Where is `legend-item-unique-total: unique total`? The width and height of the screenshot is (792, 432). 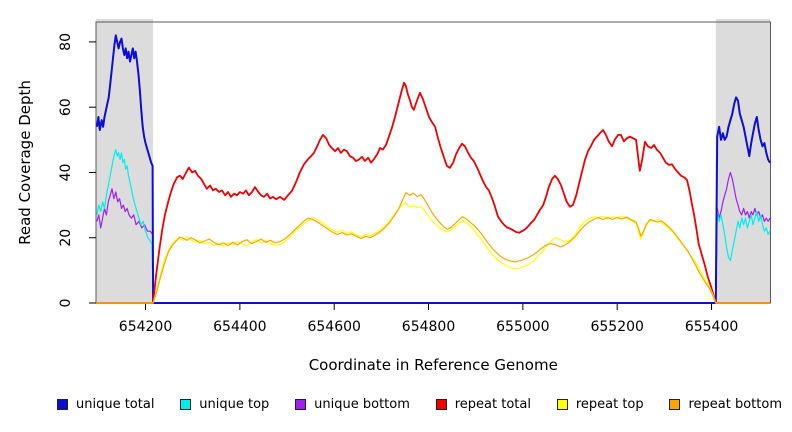 legend-item-unique-total: unique total is located at coordinates (105, 404).